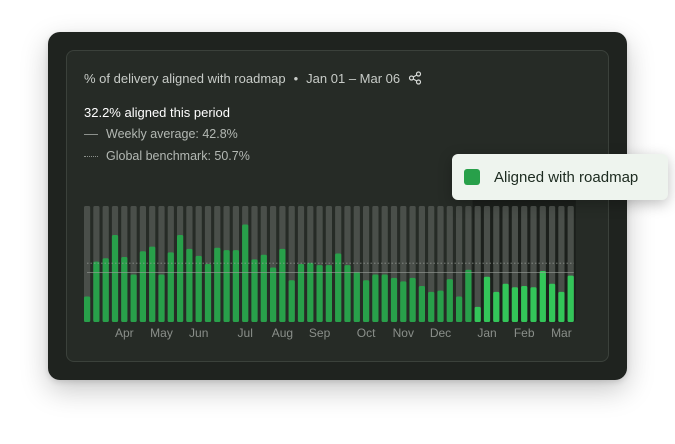 The height and width of the screenshot is (444, 675). Describe the element at coordinates (440, 333) in the screenshot. I see `month-tick-label: Dec` at that location.